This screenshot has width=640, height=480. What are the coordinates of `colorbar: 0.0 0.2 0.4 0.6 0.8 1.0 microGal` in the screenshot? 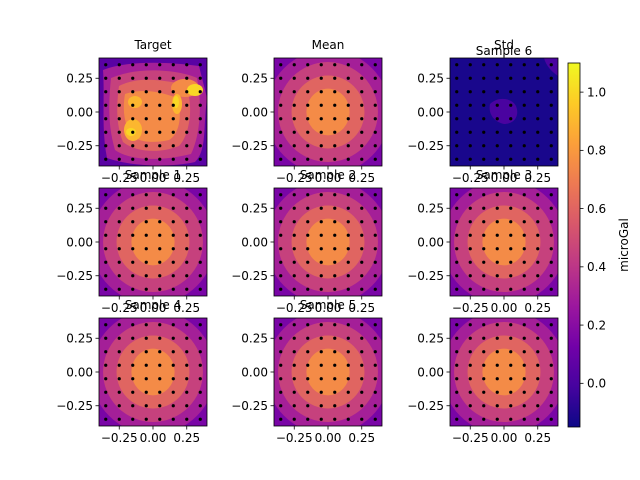 It's located at (599, 245).